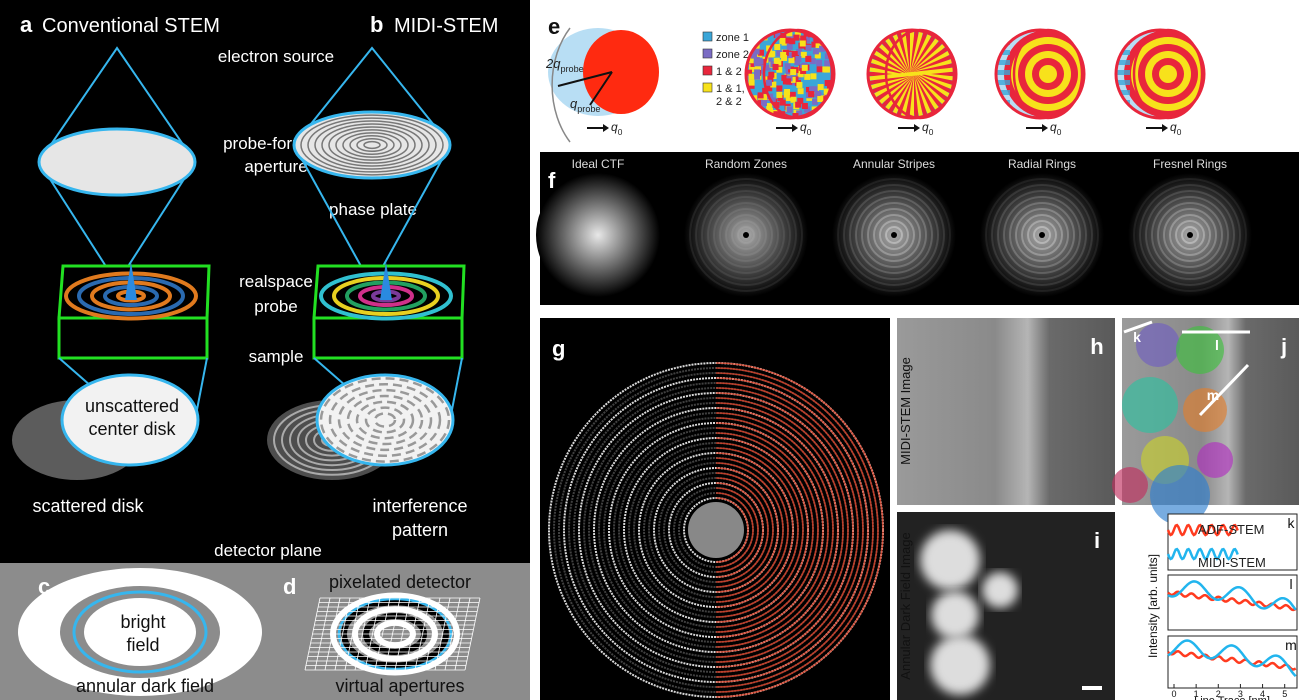  I want to click on label: qprobe, so click(585, 105).